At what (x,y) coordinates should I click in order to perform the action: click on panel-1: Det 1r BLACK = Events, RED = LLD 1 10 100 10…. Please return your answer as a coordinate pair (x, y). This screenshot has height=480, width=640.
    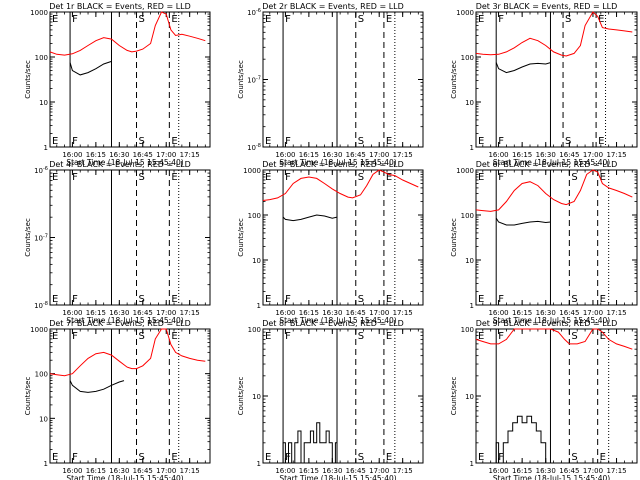
    Looking at the image, I should click on (117, 84).